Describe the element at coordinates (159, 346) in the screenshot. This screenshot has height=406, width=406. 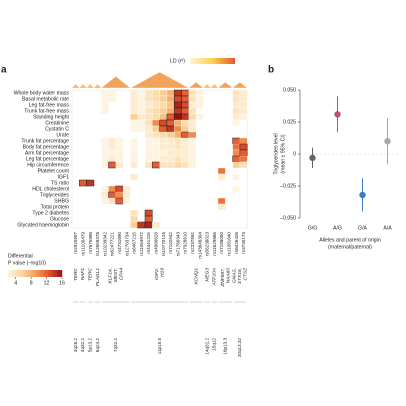
I see `band-label: 11p15.5` at that location.